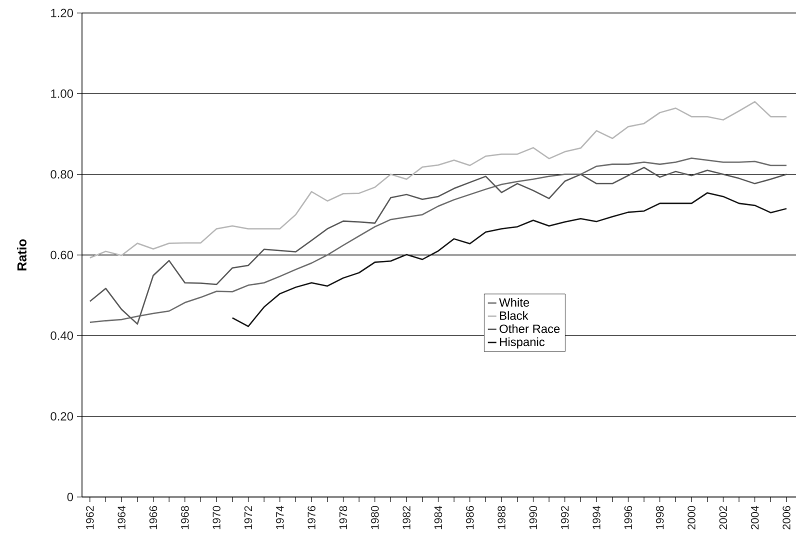 The height and width of the screenshot is (551, 796). I want to click on y-tick-label: 0.60, so click(62, 255).